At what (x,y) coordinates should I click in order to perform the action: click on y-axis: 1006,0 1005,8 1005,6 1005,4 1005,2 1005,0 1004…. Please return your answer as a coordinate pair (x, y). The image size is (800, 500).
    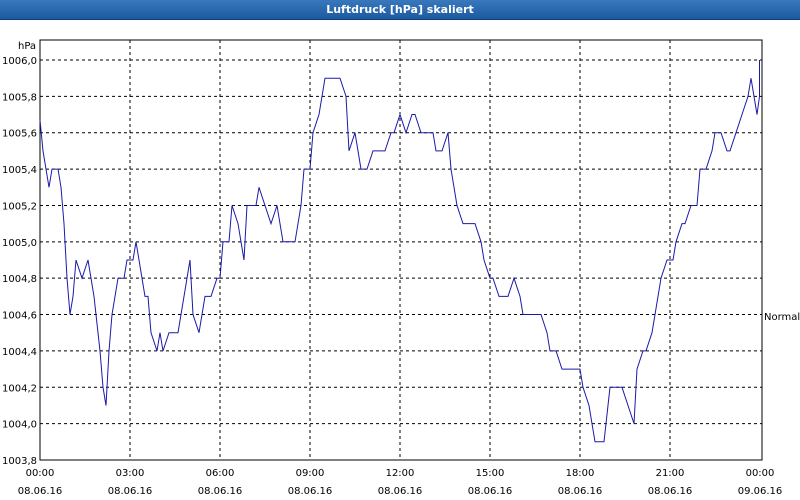
    Looking at the image, I should click on (19, 261).